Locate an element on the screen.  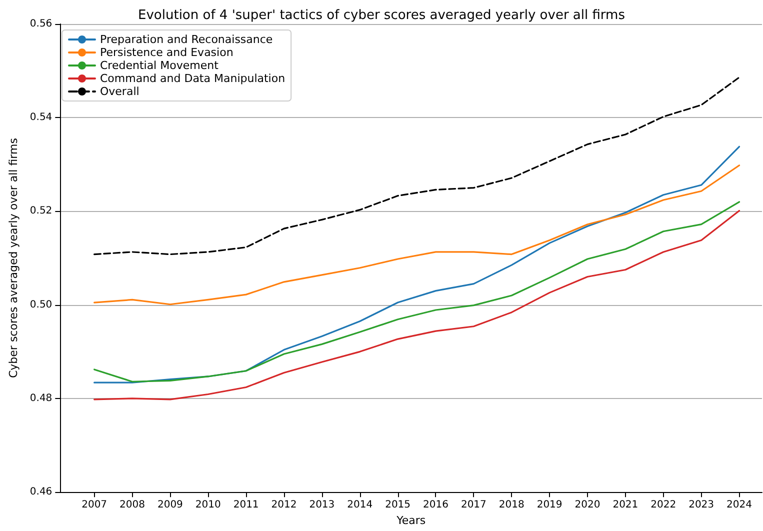
x-tick-label: 2018 is located at coordinates (511, 505).